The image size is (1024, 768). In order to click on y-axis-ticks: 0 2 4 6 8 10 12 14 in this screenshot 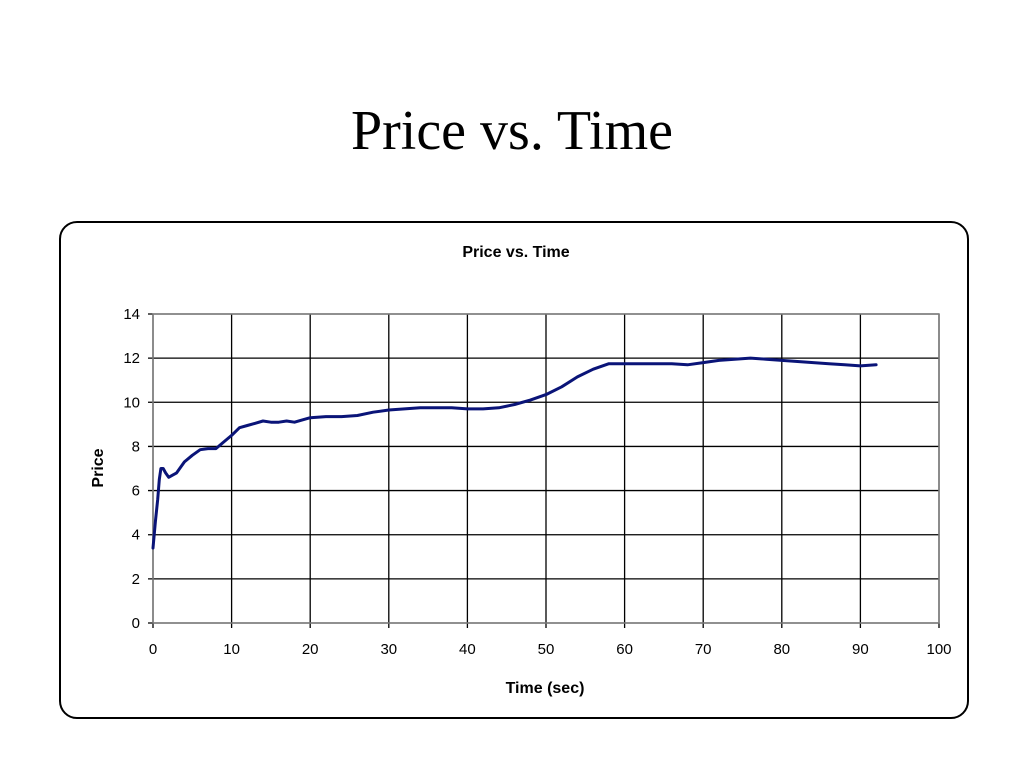, I will do `click(131, 469)`.